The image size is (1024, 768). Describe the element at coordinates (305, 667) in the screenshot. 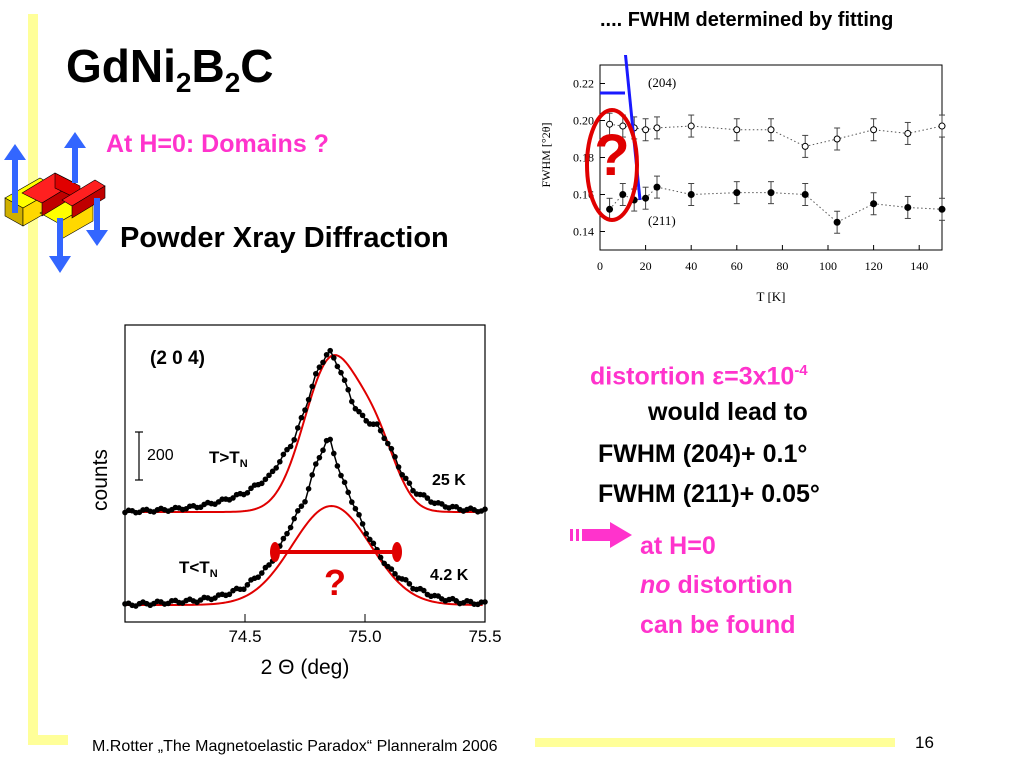

I see `two-theta-axis-label: 2 Θ (deg)` at that location.